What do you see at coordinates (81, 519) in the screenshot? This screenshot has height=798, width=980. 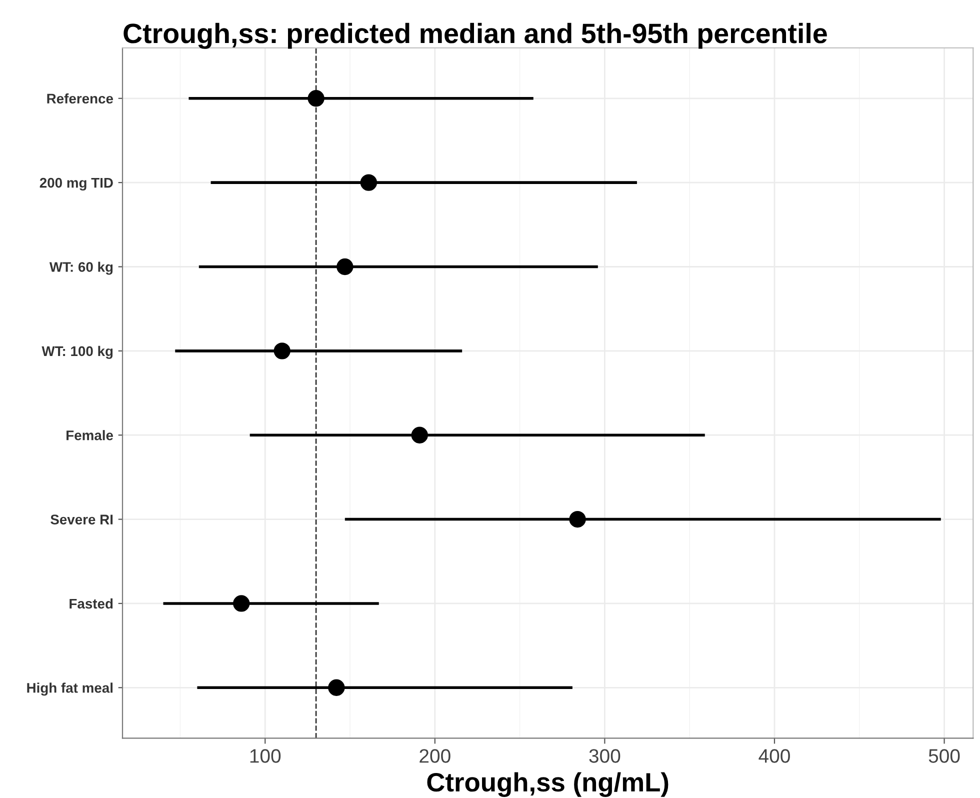 I see `y-tick-label: Severe RI` at bounding box center [81, 519].